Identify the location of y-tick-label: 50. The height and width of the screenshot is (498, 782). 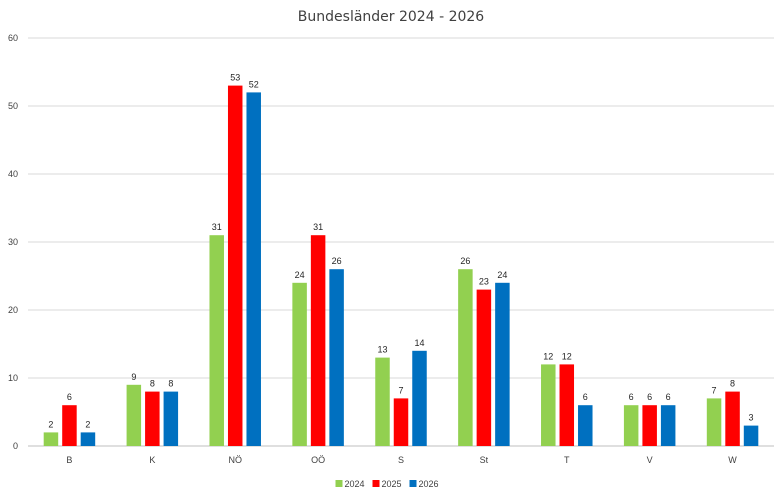
(13, 106).